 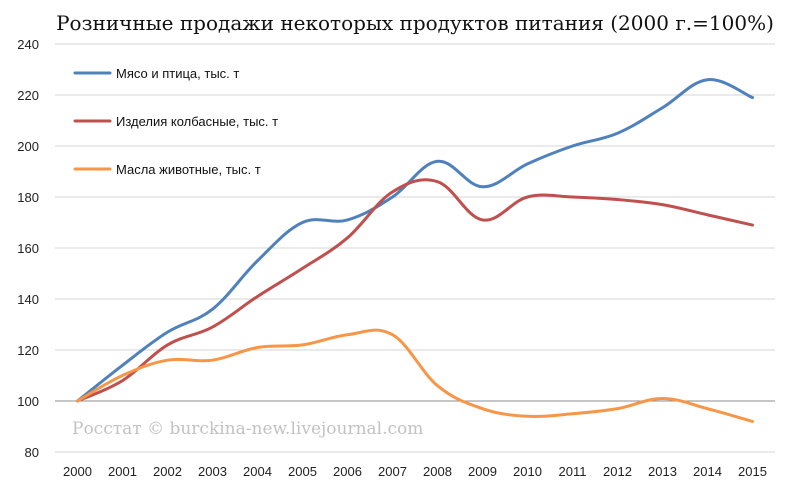 What do you see at coordinates (28, 44) in the screenshot?
I see `y-tick-label: 240` at bounding box center [28, 44].